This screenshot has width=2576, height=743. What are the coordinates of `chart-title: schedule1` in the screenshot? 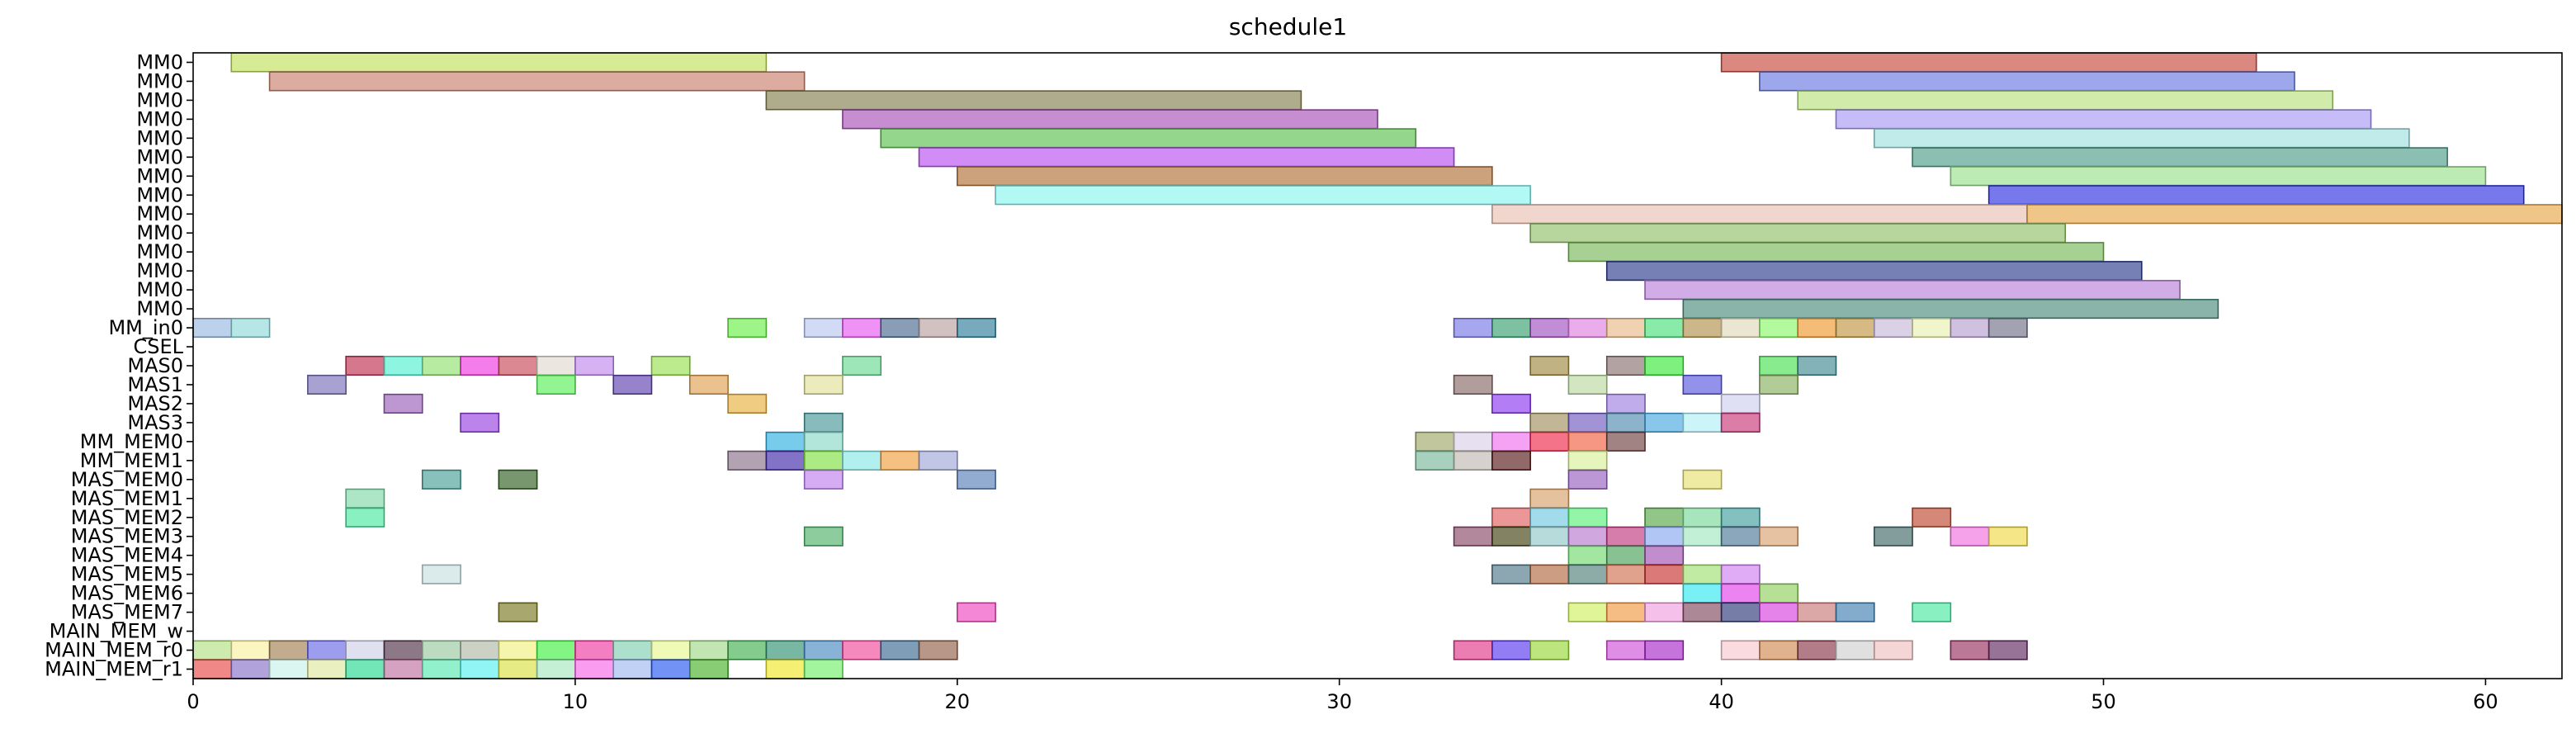 It's located at (1288, 27).